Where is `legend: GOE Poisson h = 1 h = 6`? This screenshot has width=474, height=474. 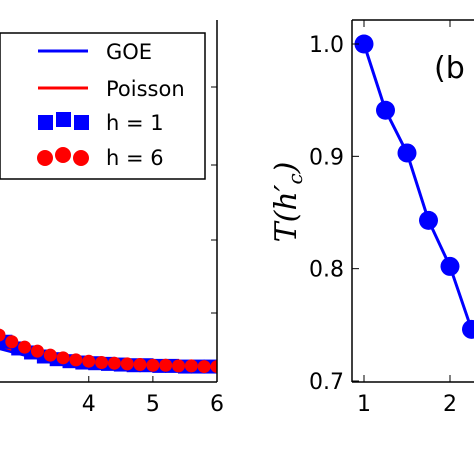 legend: GOE Poisson h = 1 h = 6 is located at coordinates (103, 106).